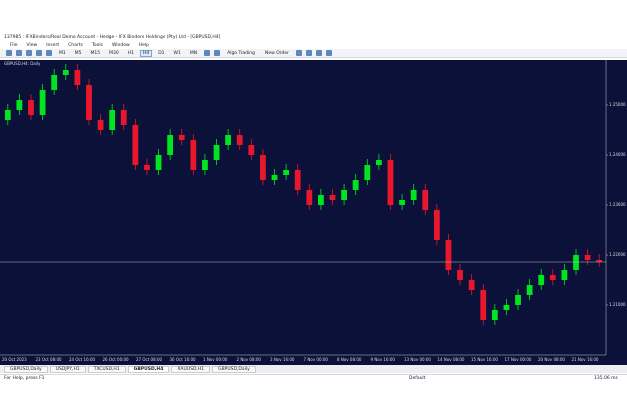 This screenshot has width=627, height=417. Describe the element at coordinates (417, 378) in the screenshot. I see `status-profile: Default` at that location.